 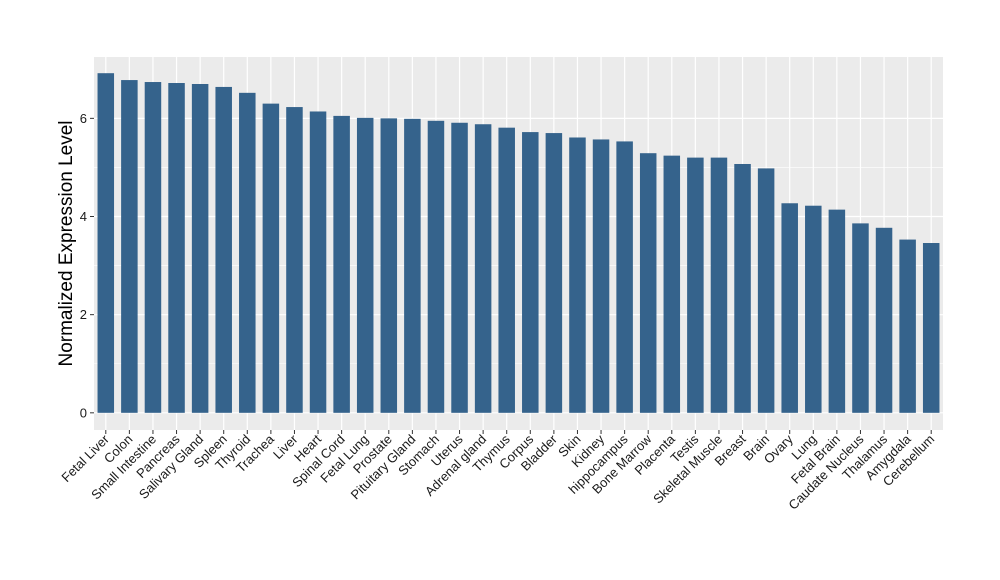 What do you see at coordinates (83, 118) in the screenshot?
I see `y-tick-label: 6` at bounding box center [83, 118].